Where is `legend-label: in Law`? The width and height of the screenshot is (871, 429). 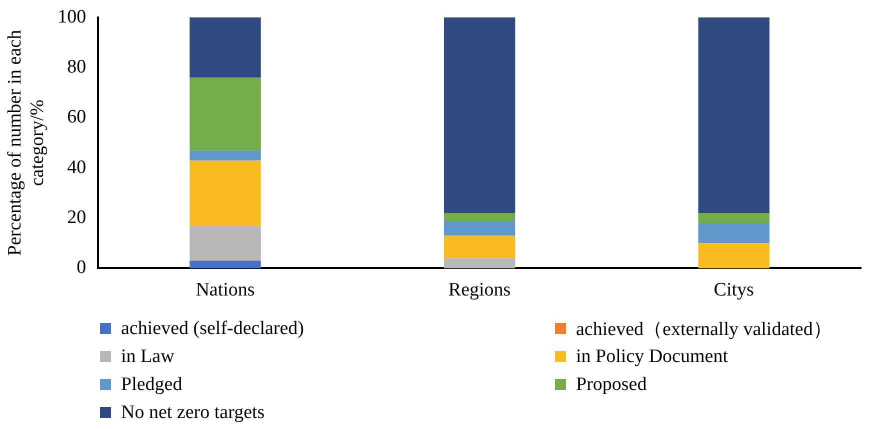 legend-label: in Law is located at coordinates (147, 357).